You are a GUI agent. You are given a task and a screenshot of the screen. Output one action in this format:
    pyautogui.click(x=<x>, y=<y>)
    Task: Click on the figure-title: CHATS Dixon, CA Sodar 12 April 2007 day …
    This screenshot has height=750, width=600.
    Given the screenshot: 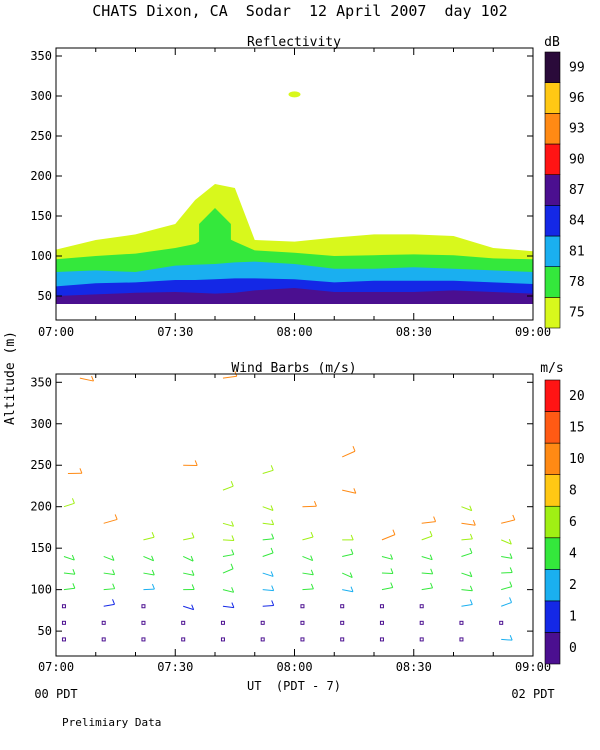 What is the action you would take?
    pyautogui.click(x=299, y=11)
    